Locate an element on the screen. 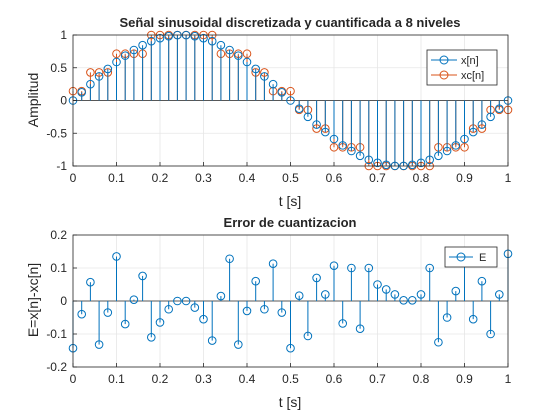 The height and width of the screenshot is (420, 560). xticks-bottom: 0 0.1 0.2 0.3 0.4 0.5 0.6 0.7 0.8 0.9 1 is located at coordinates (291, 379).